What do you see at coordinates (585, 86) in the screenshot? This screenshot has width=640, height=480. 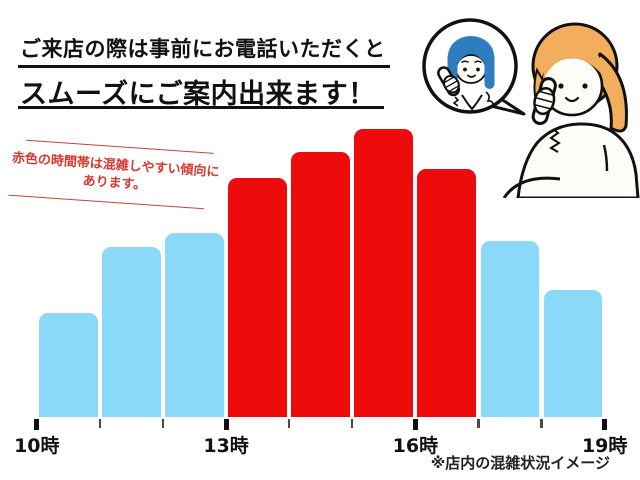 I see `customer-eye-right` at bounding box center [585, 86].